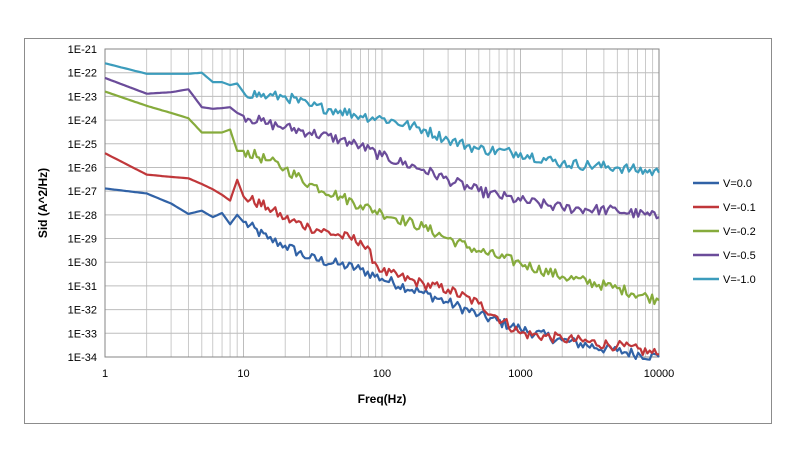 This screenshot has width=794, height=454. I want to click on y-tick-label: 1E-22, so click(82, 74).